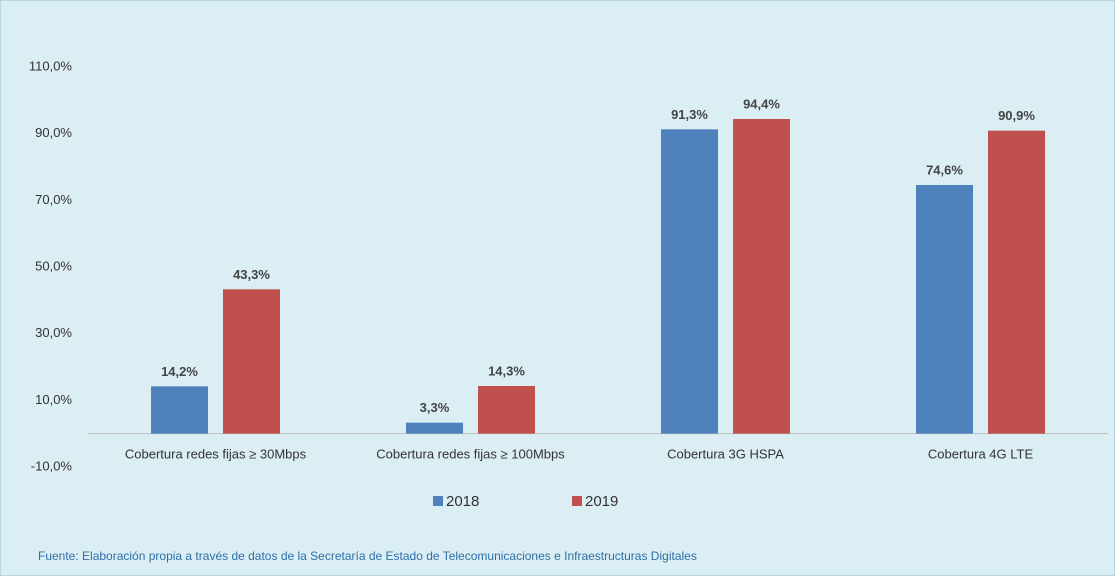 Image resolution: width=1115 pixels, height=576 pixels. Describe the element at coordinates (981, 453) in the screenshot. I see `x-tick-label: Cobertura 4G LTE` at that location.